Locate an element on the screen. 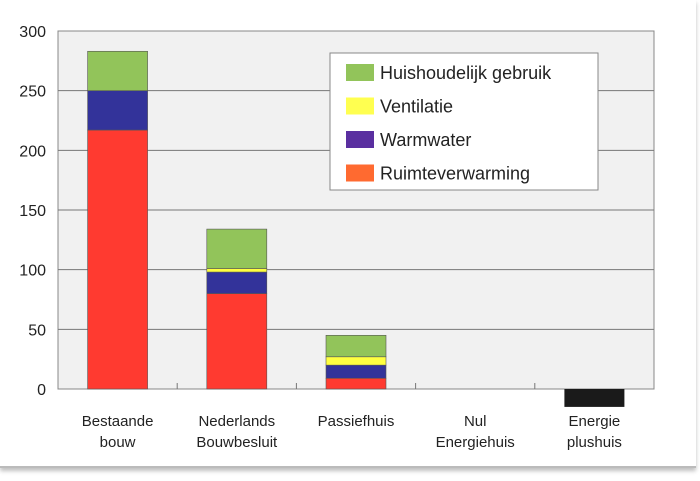  x-tick-label: Nul is located at coordinates (475, 421).